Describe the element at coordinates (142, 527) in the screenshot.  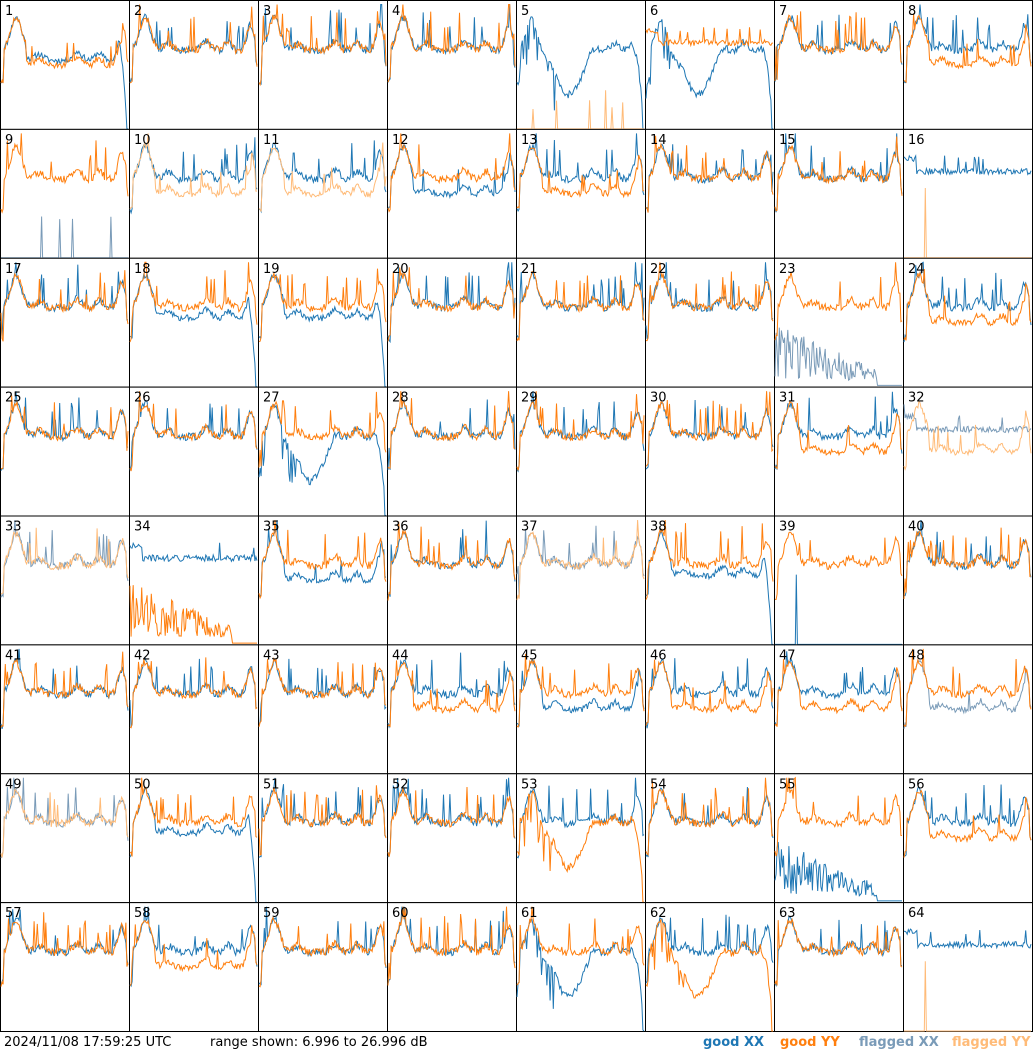
I see `panel-label: 34` at that location.